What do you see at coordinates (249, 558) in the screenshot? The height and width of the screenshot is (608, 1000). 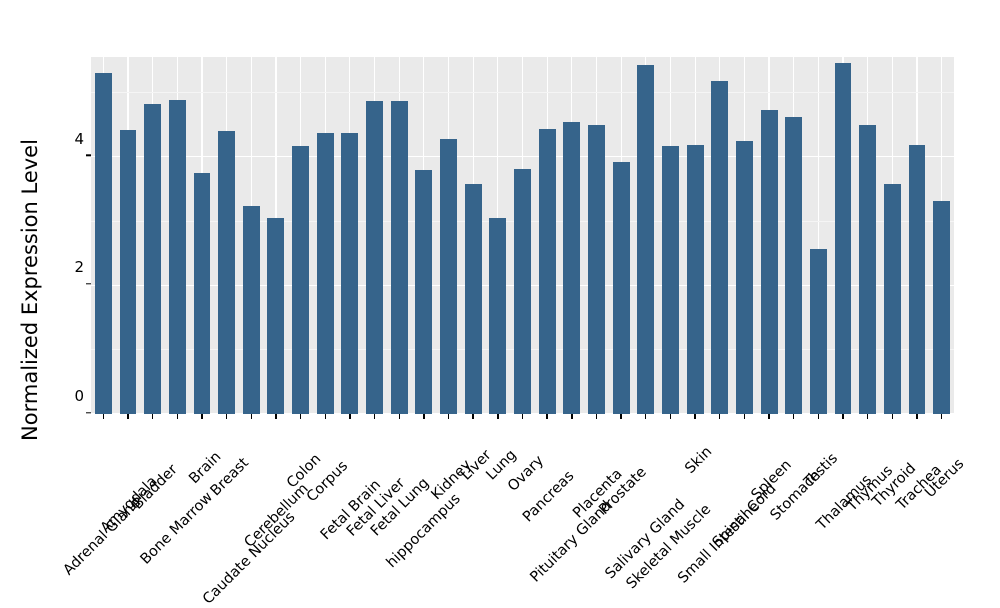 I see `x-tick-label: Caudate Nucleus` at bounding box center [249, 558].